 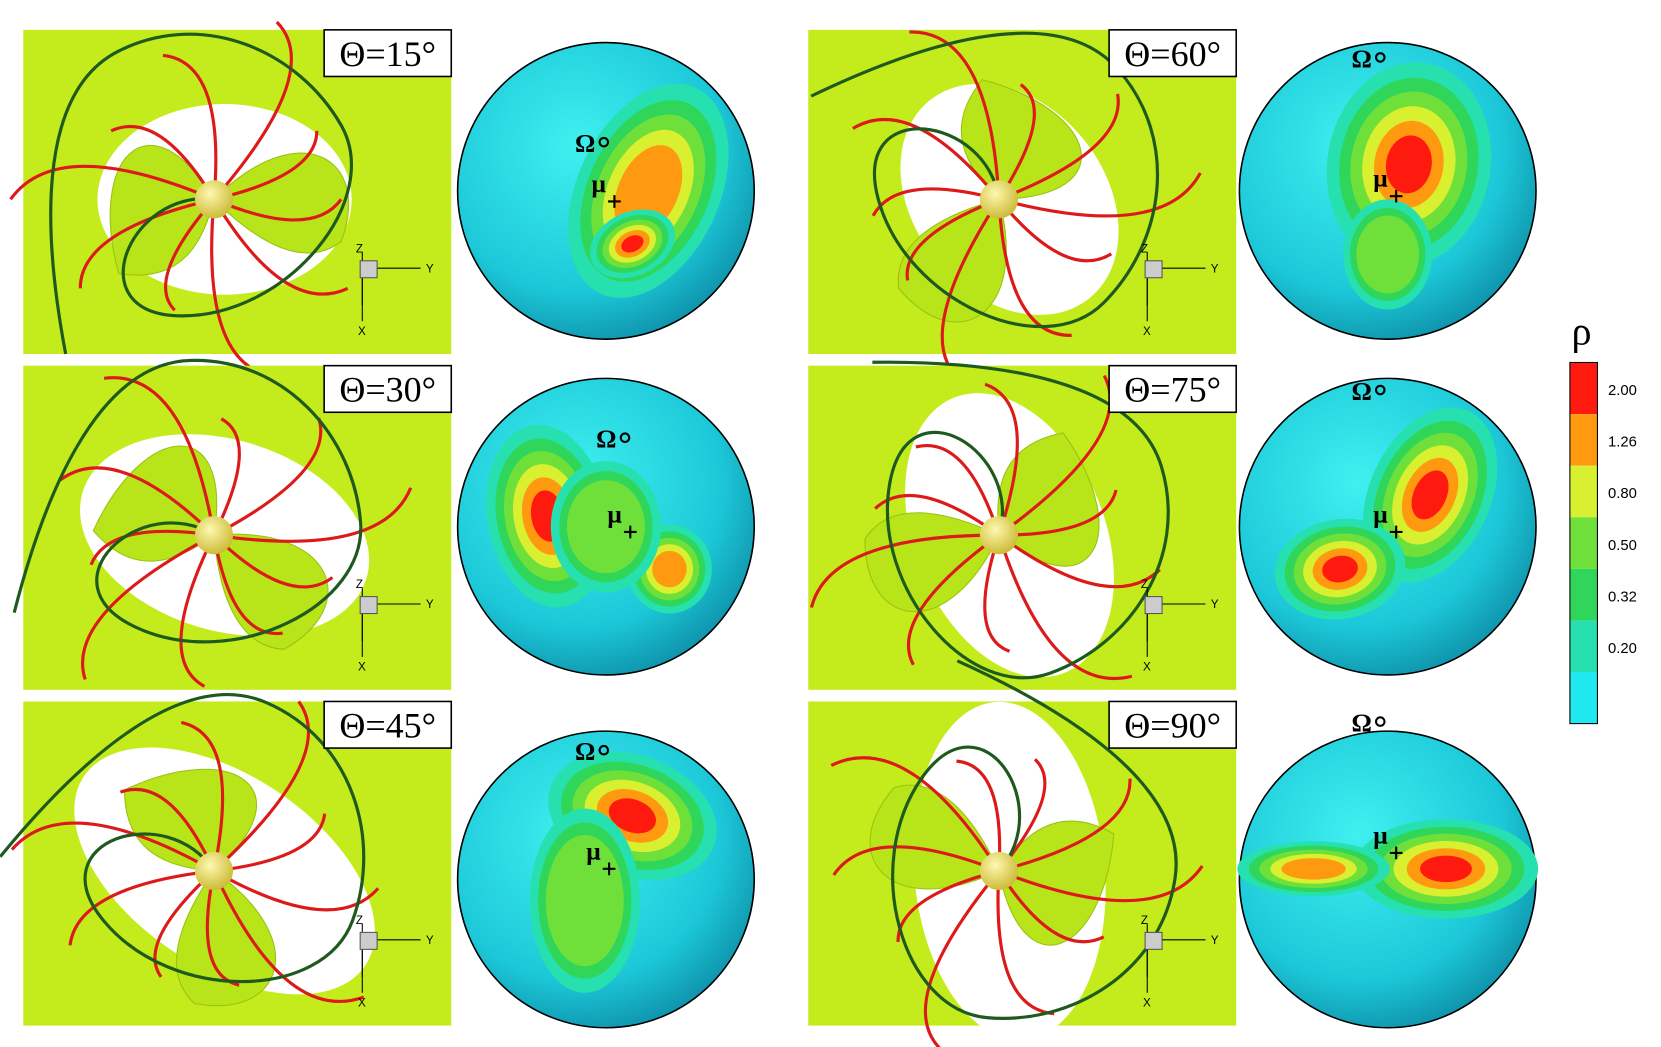 I want to click on colorbar-tick-label: 0.20, so click(x=1622, y=649).